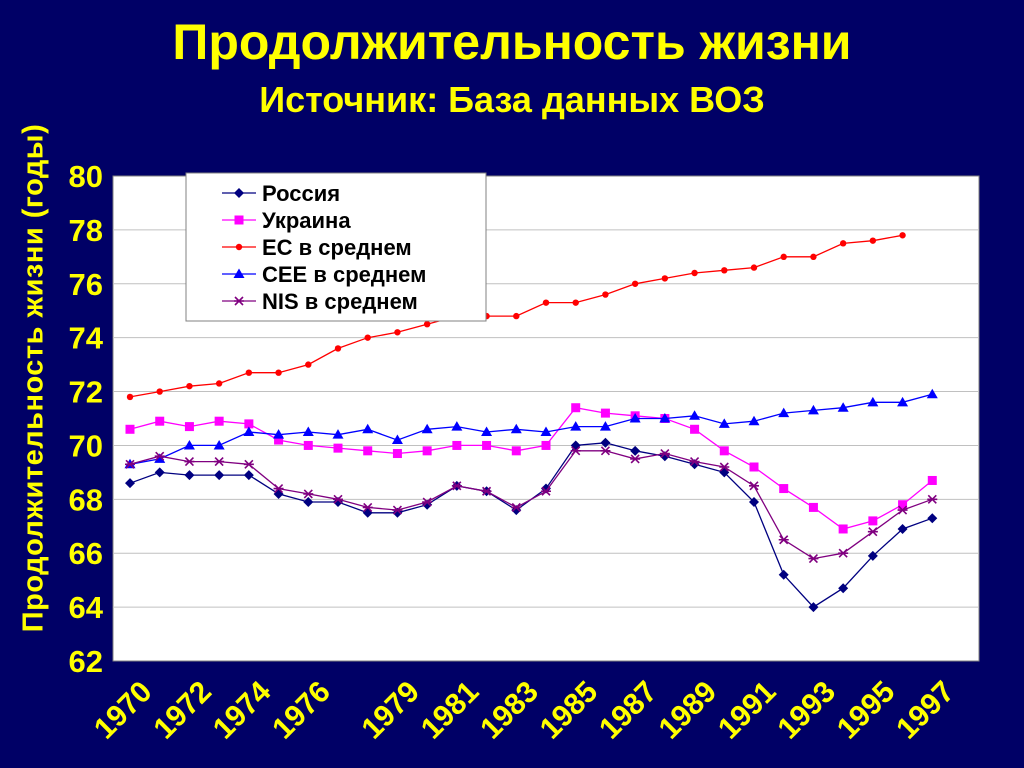  Describe the element at coordinates (344, 274) in the screenshot. I see `legend-label: CEE в среднем` at that location.